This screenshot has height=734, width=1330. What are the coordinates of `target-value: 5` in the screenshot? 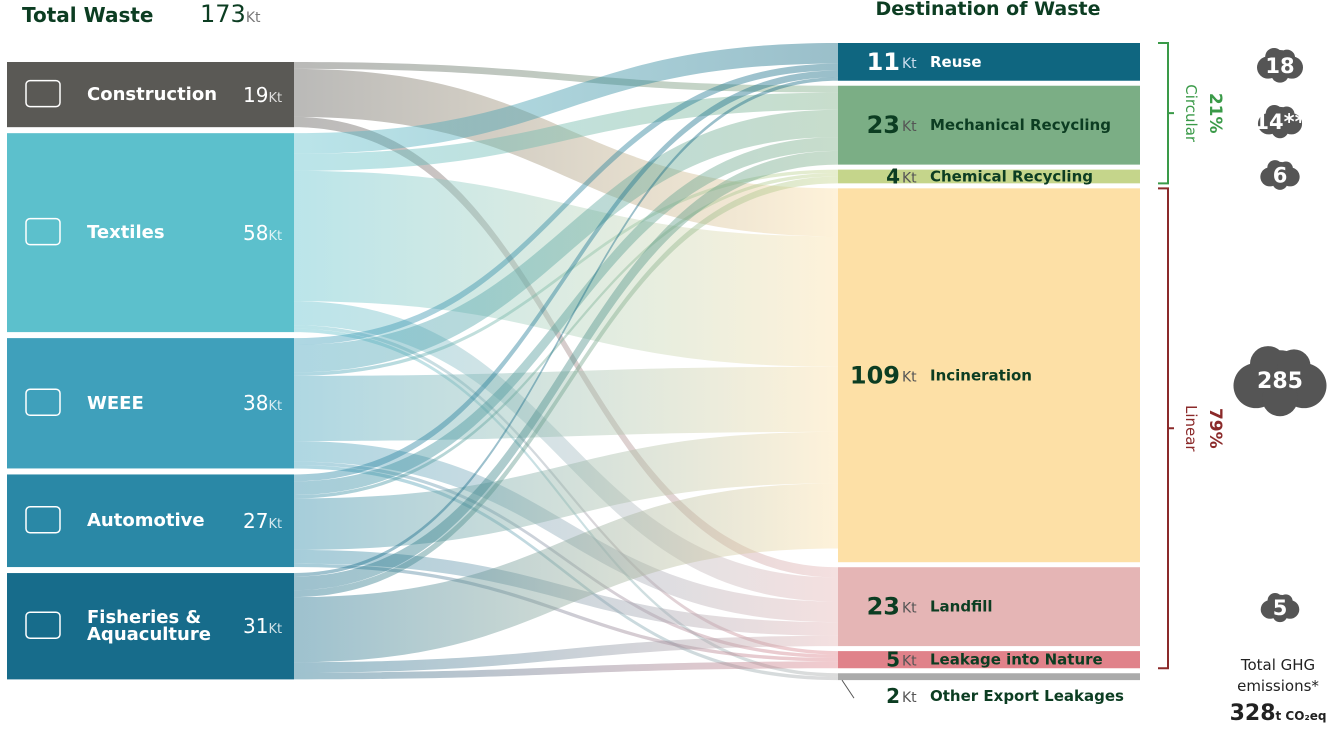 It's located at (893, 660).